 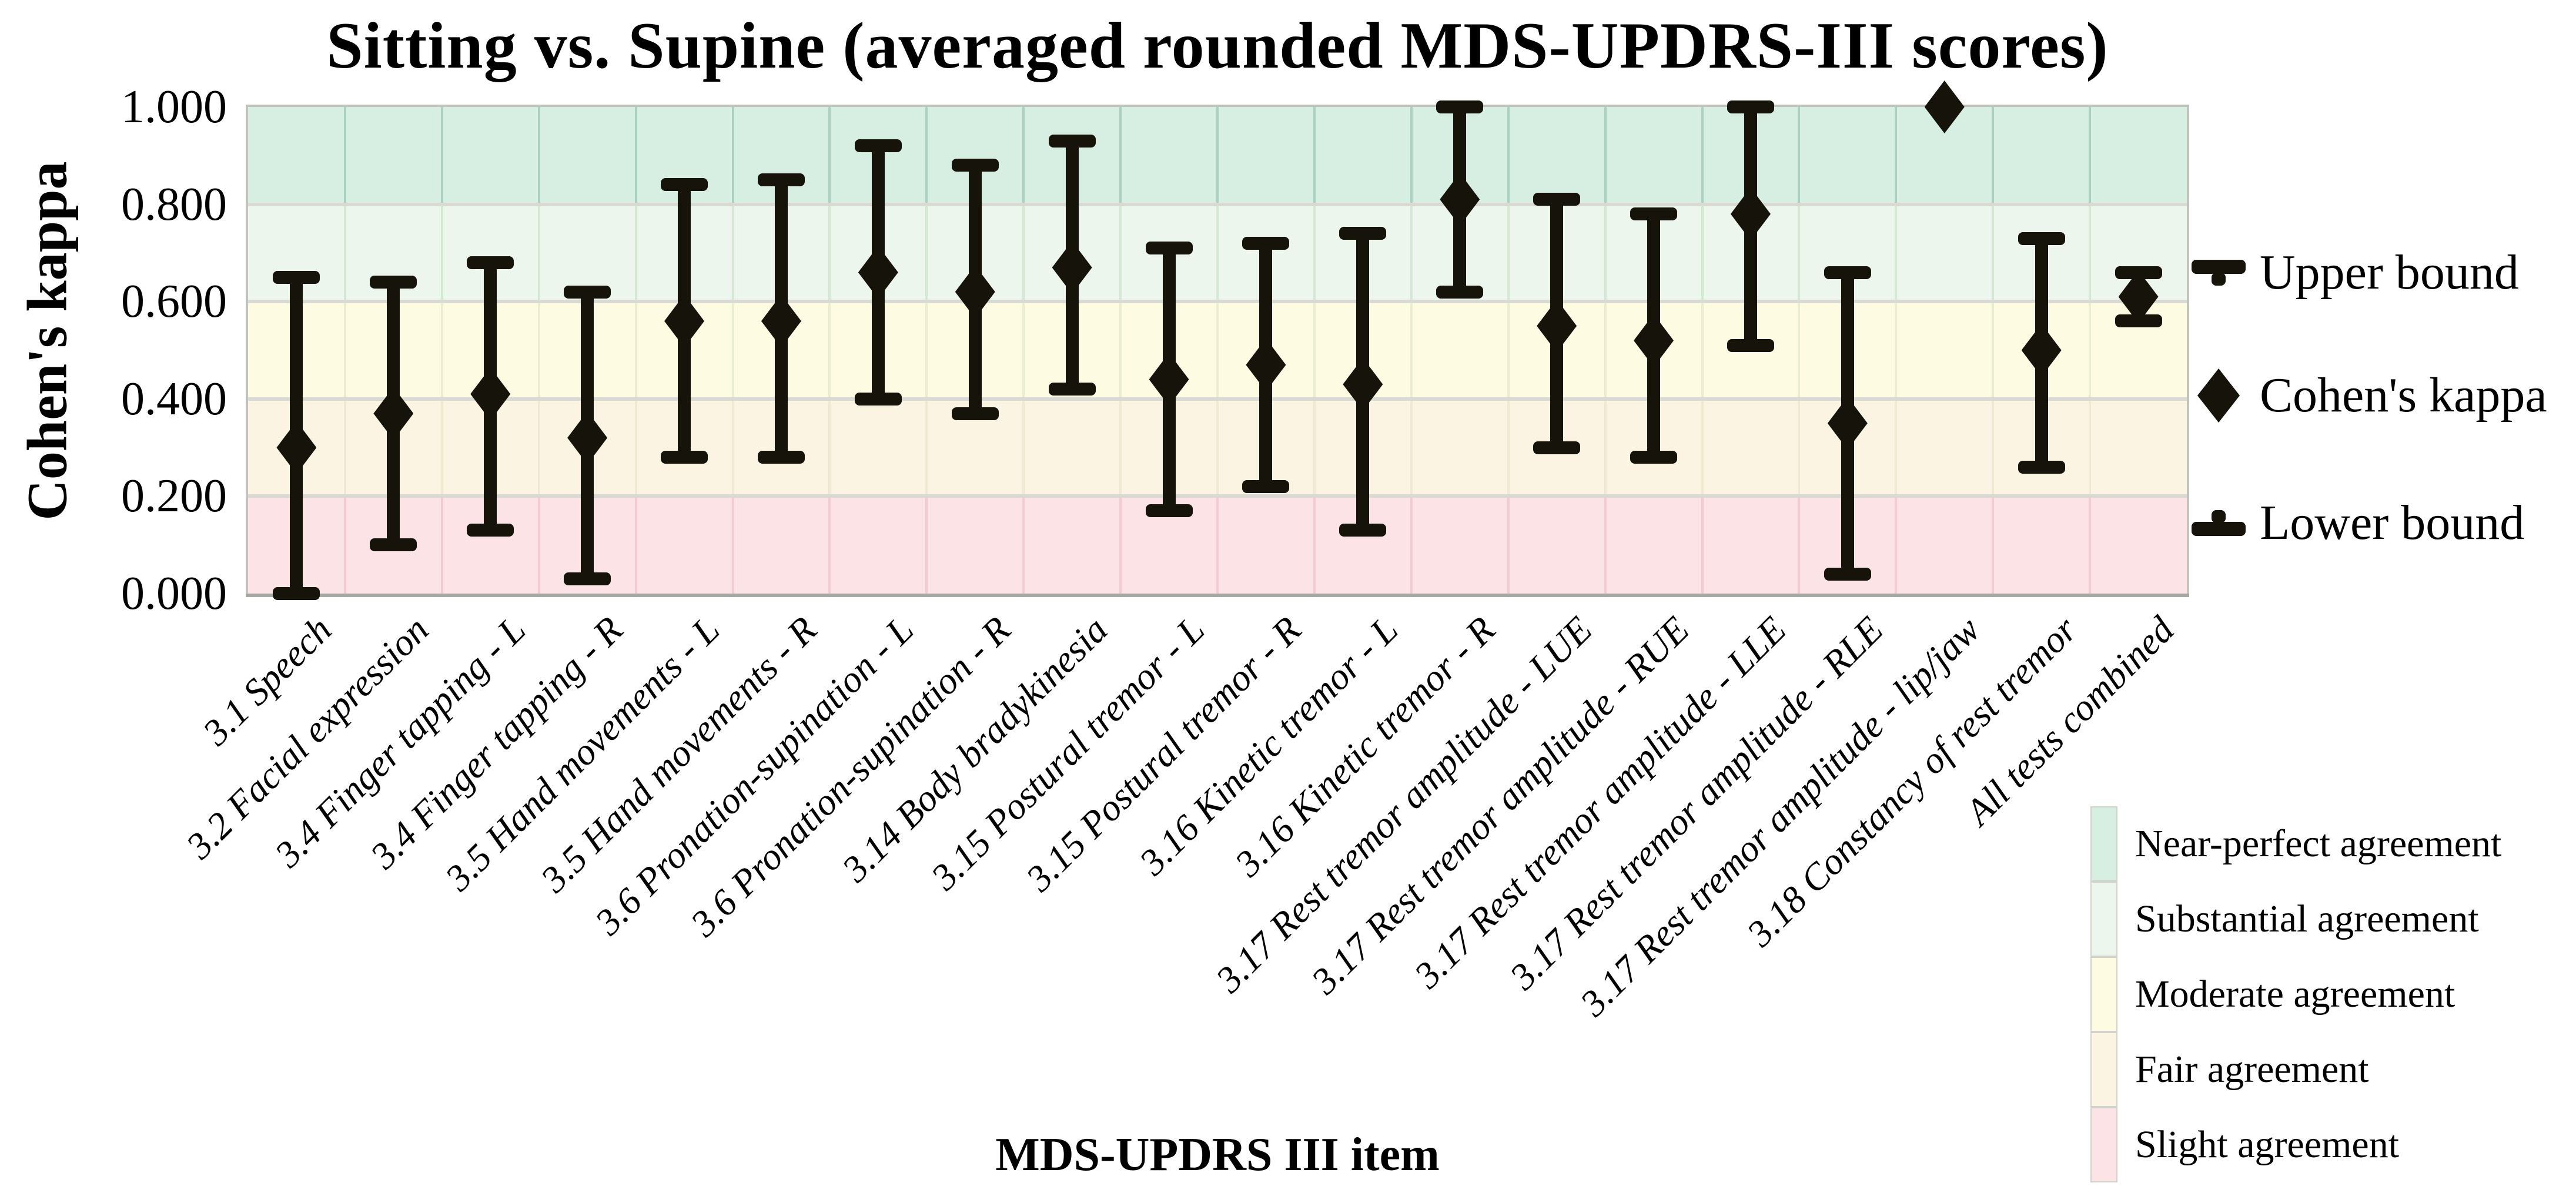 What do you see at coordinates (247, 351) in the screenshot?
I see `plot-border-left` at bounding box center [247, 351].